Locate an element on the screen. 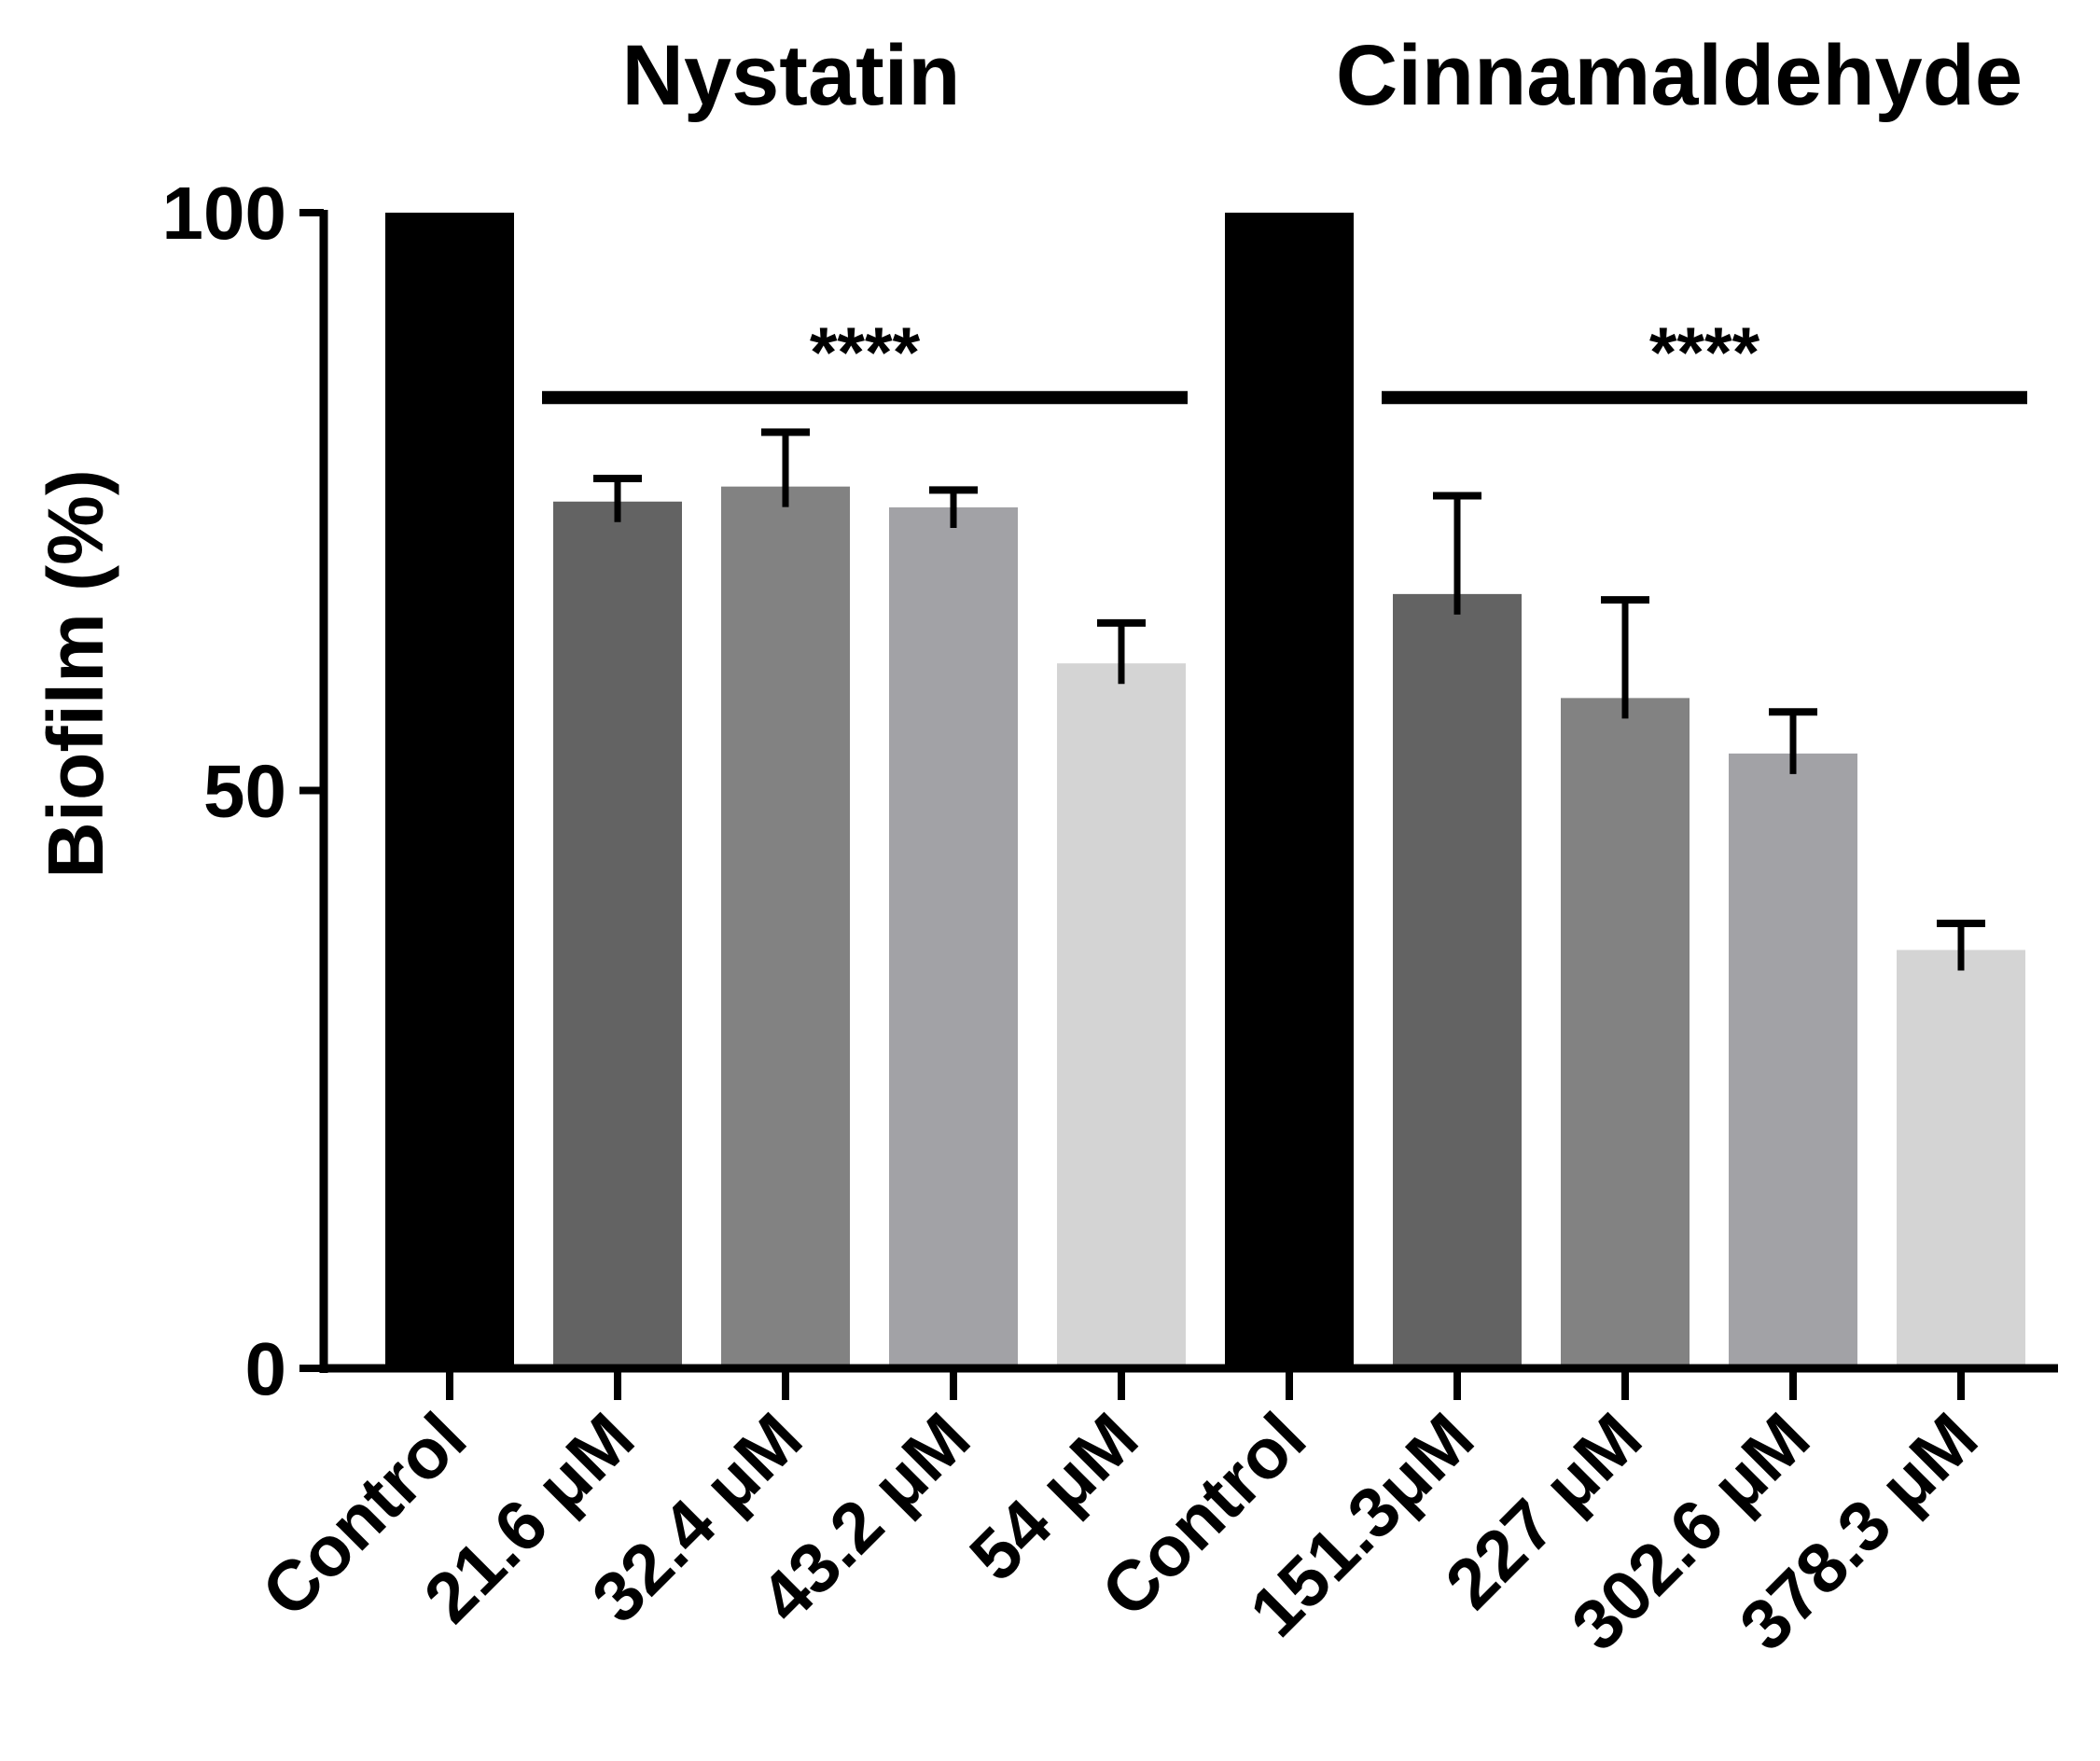 The image size is (2100, 1761). group-title-2: Cinnamaldehyde is located at coordinates (1679, 75).